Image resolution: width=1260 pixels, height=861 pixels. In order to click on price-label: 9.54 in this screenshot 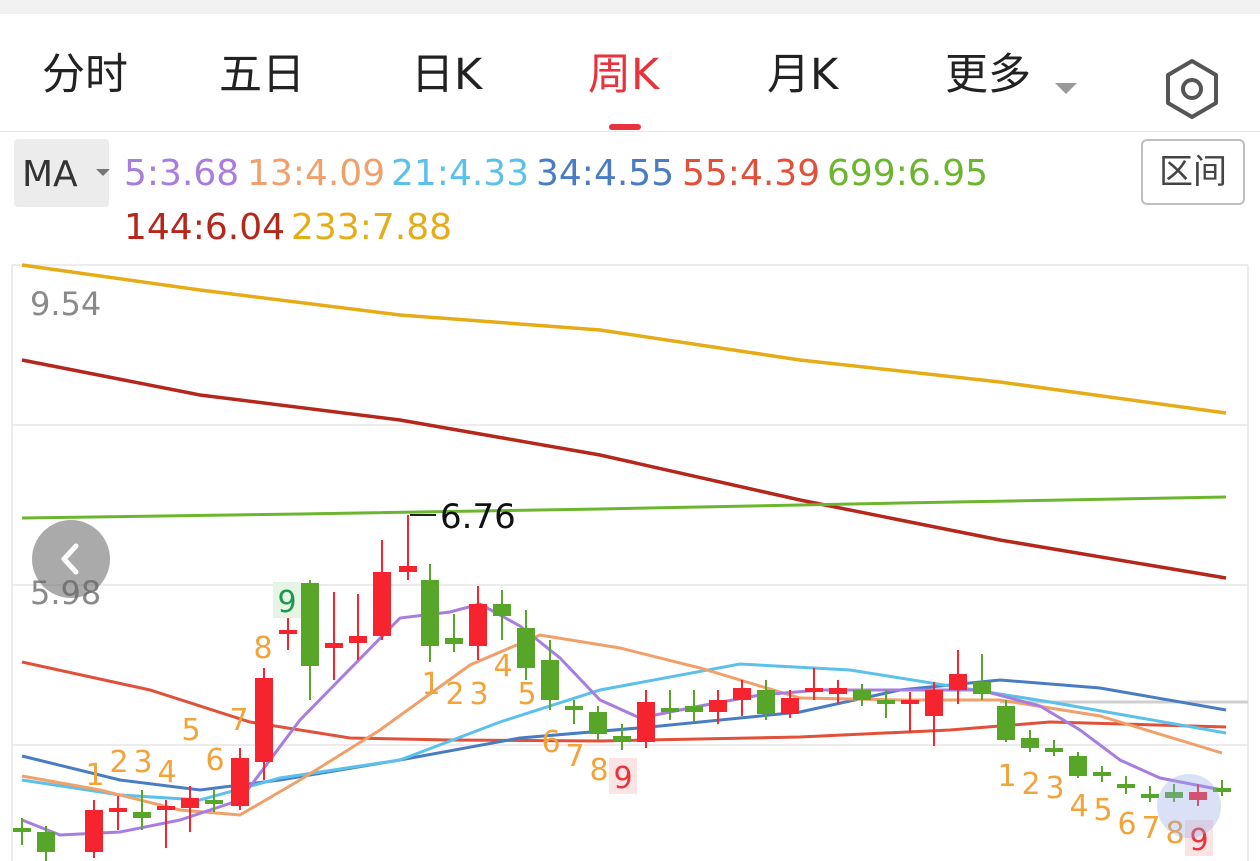, I will do `click(65, 304)`.